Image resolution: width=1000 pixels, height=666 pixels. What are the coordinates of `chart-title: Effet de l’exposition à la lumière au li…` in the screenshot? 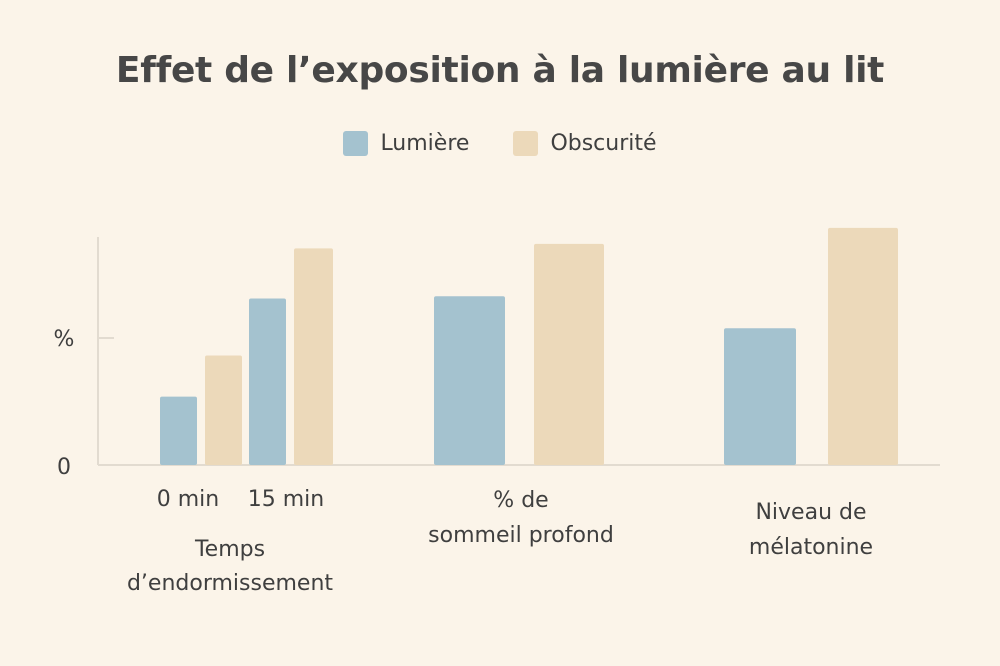 It's located at (500, 70).